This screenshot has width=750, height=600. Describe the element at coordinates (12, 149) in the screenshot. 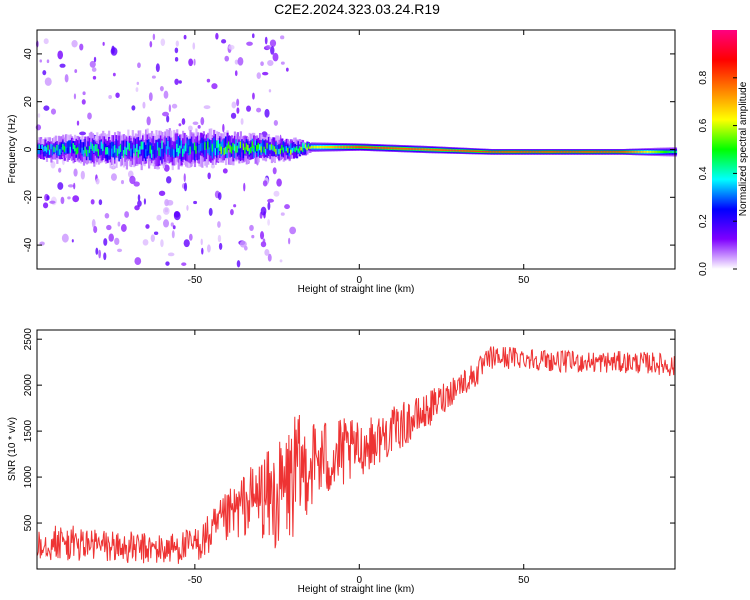

I see `spectrogram-y-label: Frequency (Hz)` at that location.